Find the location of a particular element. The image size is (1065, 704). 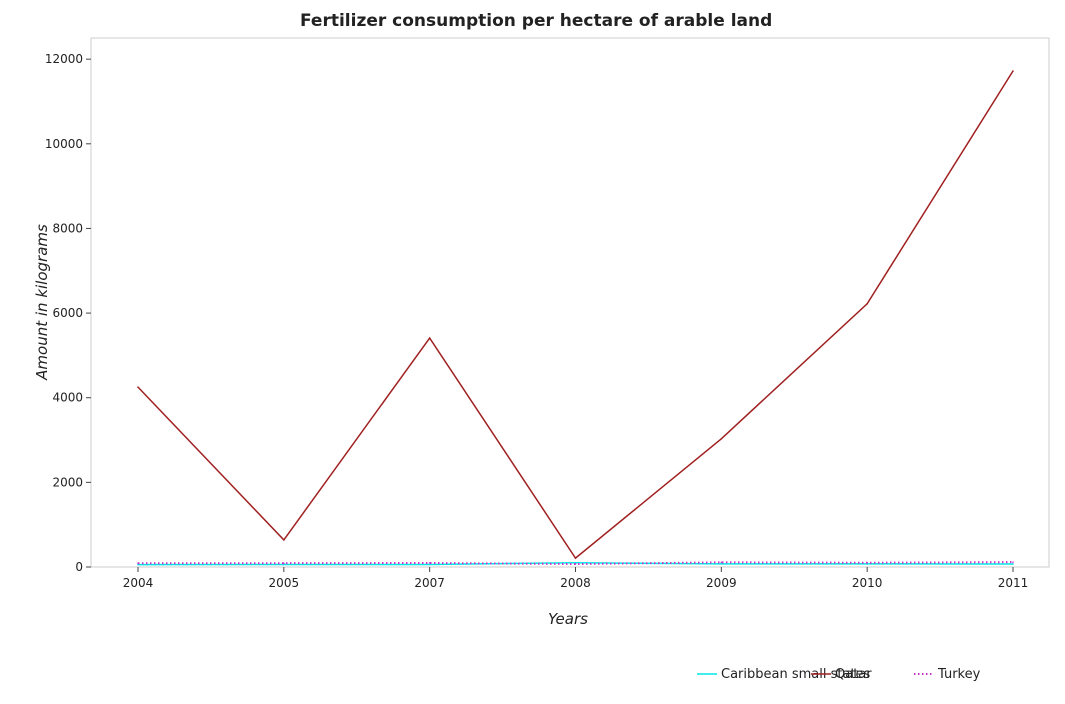

legend-label-turkey: Turkey is located at coordinates (959, 674).